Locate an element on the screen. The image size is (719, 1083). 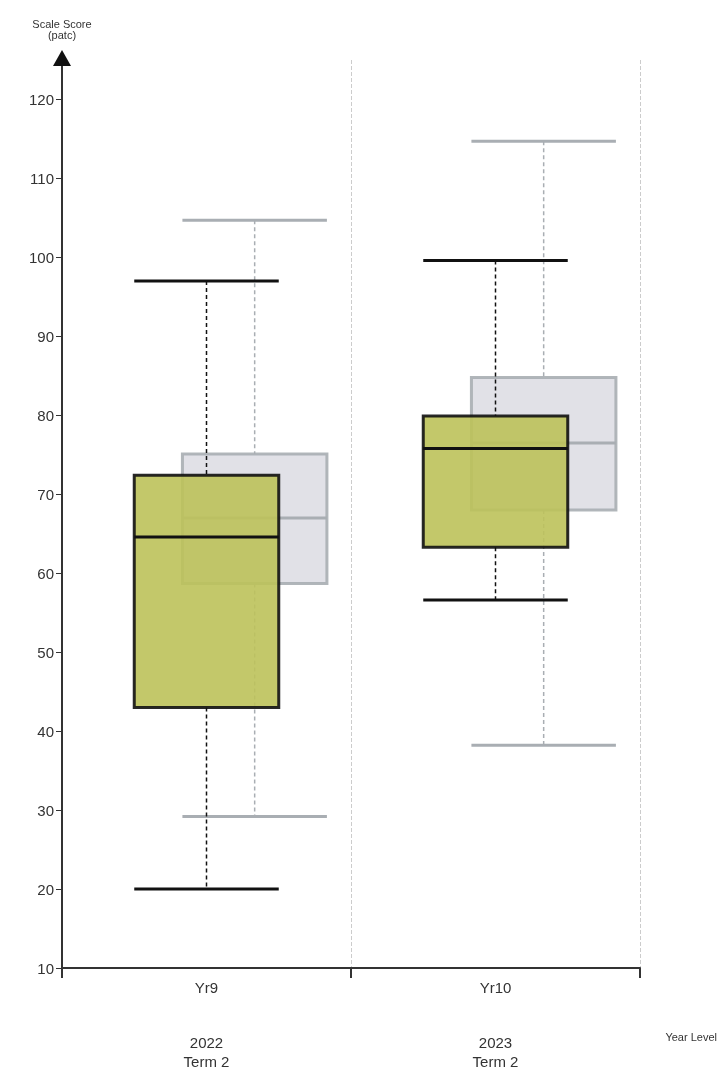
y-tick-label: 90 is located at coordinates (45, 336).